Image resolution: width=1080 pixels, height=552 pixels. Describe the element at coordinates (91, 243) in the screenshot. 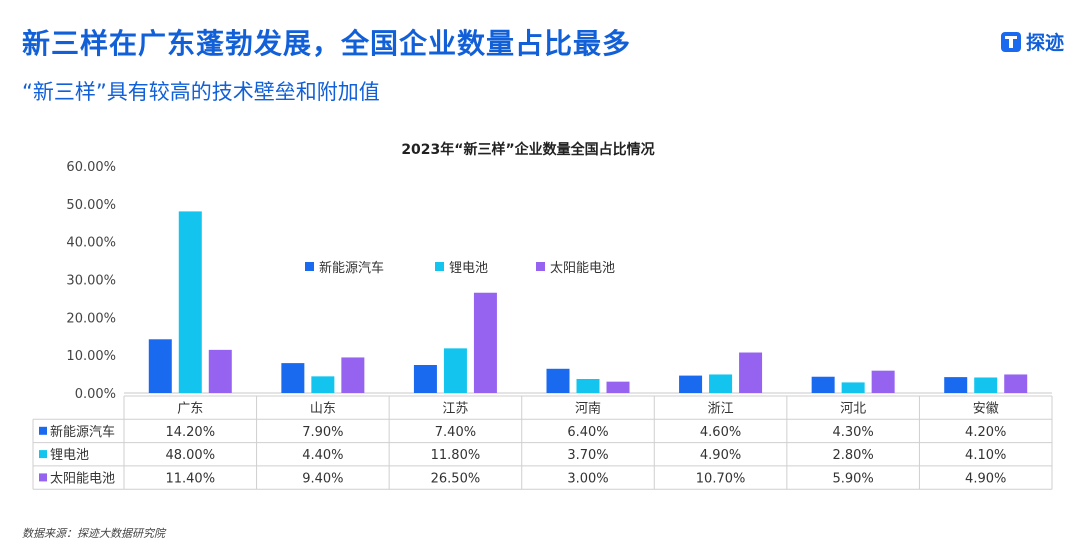

I see `y-tick-label: 40.00%` at that location.